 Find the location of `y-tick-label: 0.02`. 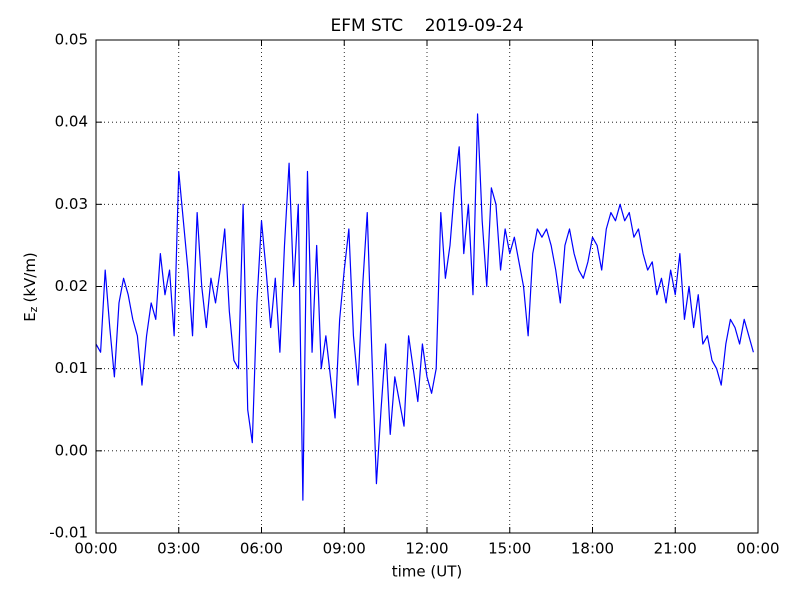

y-tick-label: 0.02 is located at coordinates (71, 286).